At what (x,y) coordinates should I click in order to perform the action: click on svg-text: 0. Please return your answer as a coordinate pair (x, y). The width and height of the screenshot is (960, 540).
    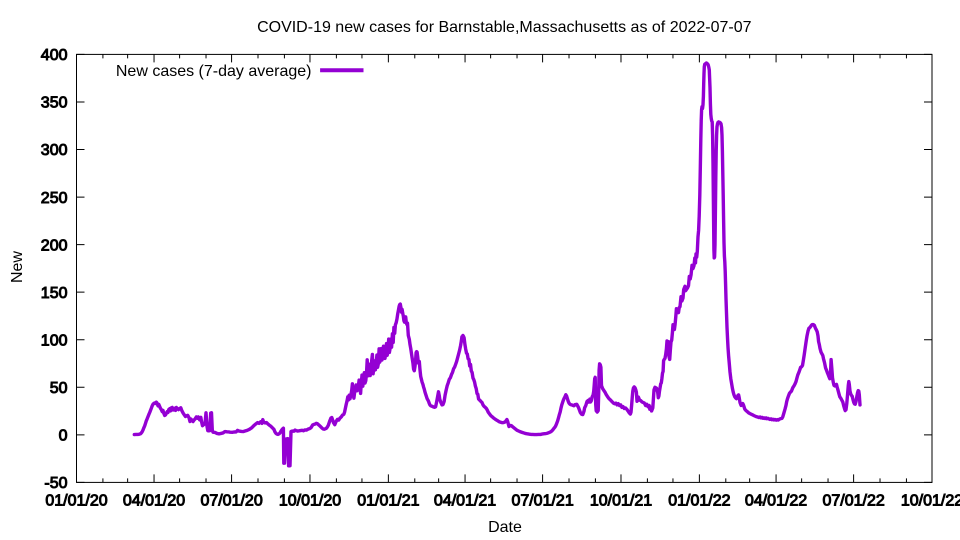
    Looking at the image, I should click on (63, 436).